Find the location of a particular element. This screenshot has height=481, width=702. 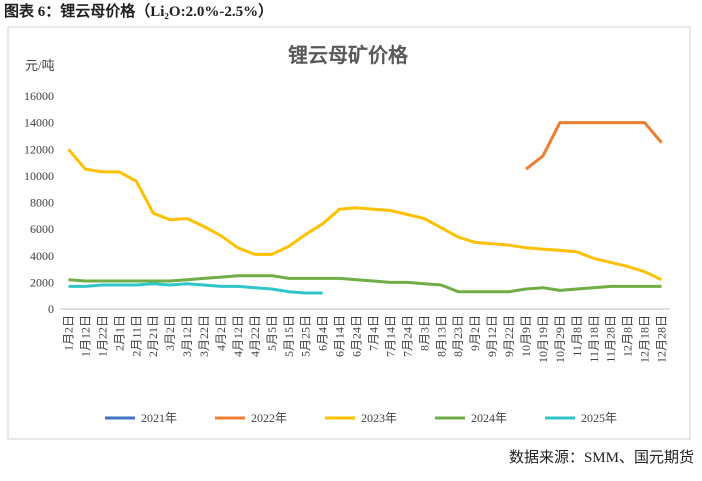

x-tick-label: 8月3日 is located at coordinates (424, 333).